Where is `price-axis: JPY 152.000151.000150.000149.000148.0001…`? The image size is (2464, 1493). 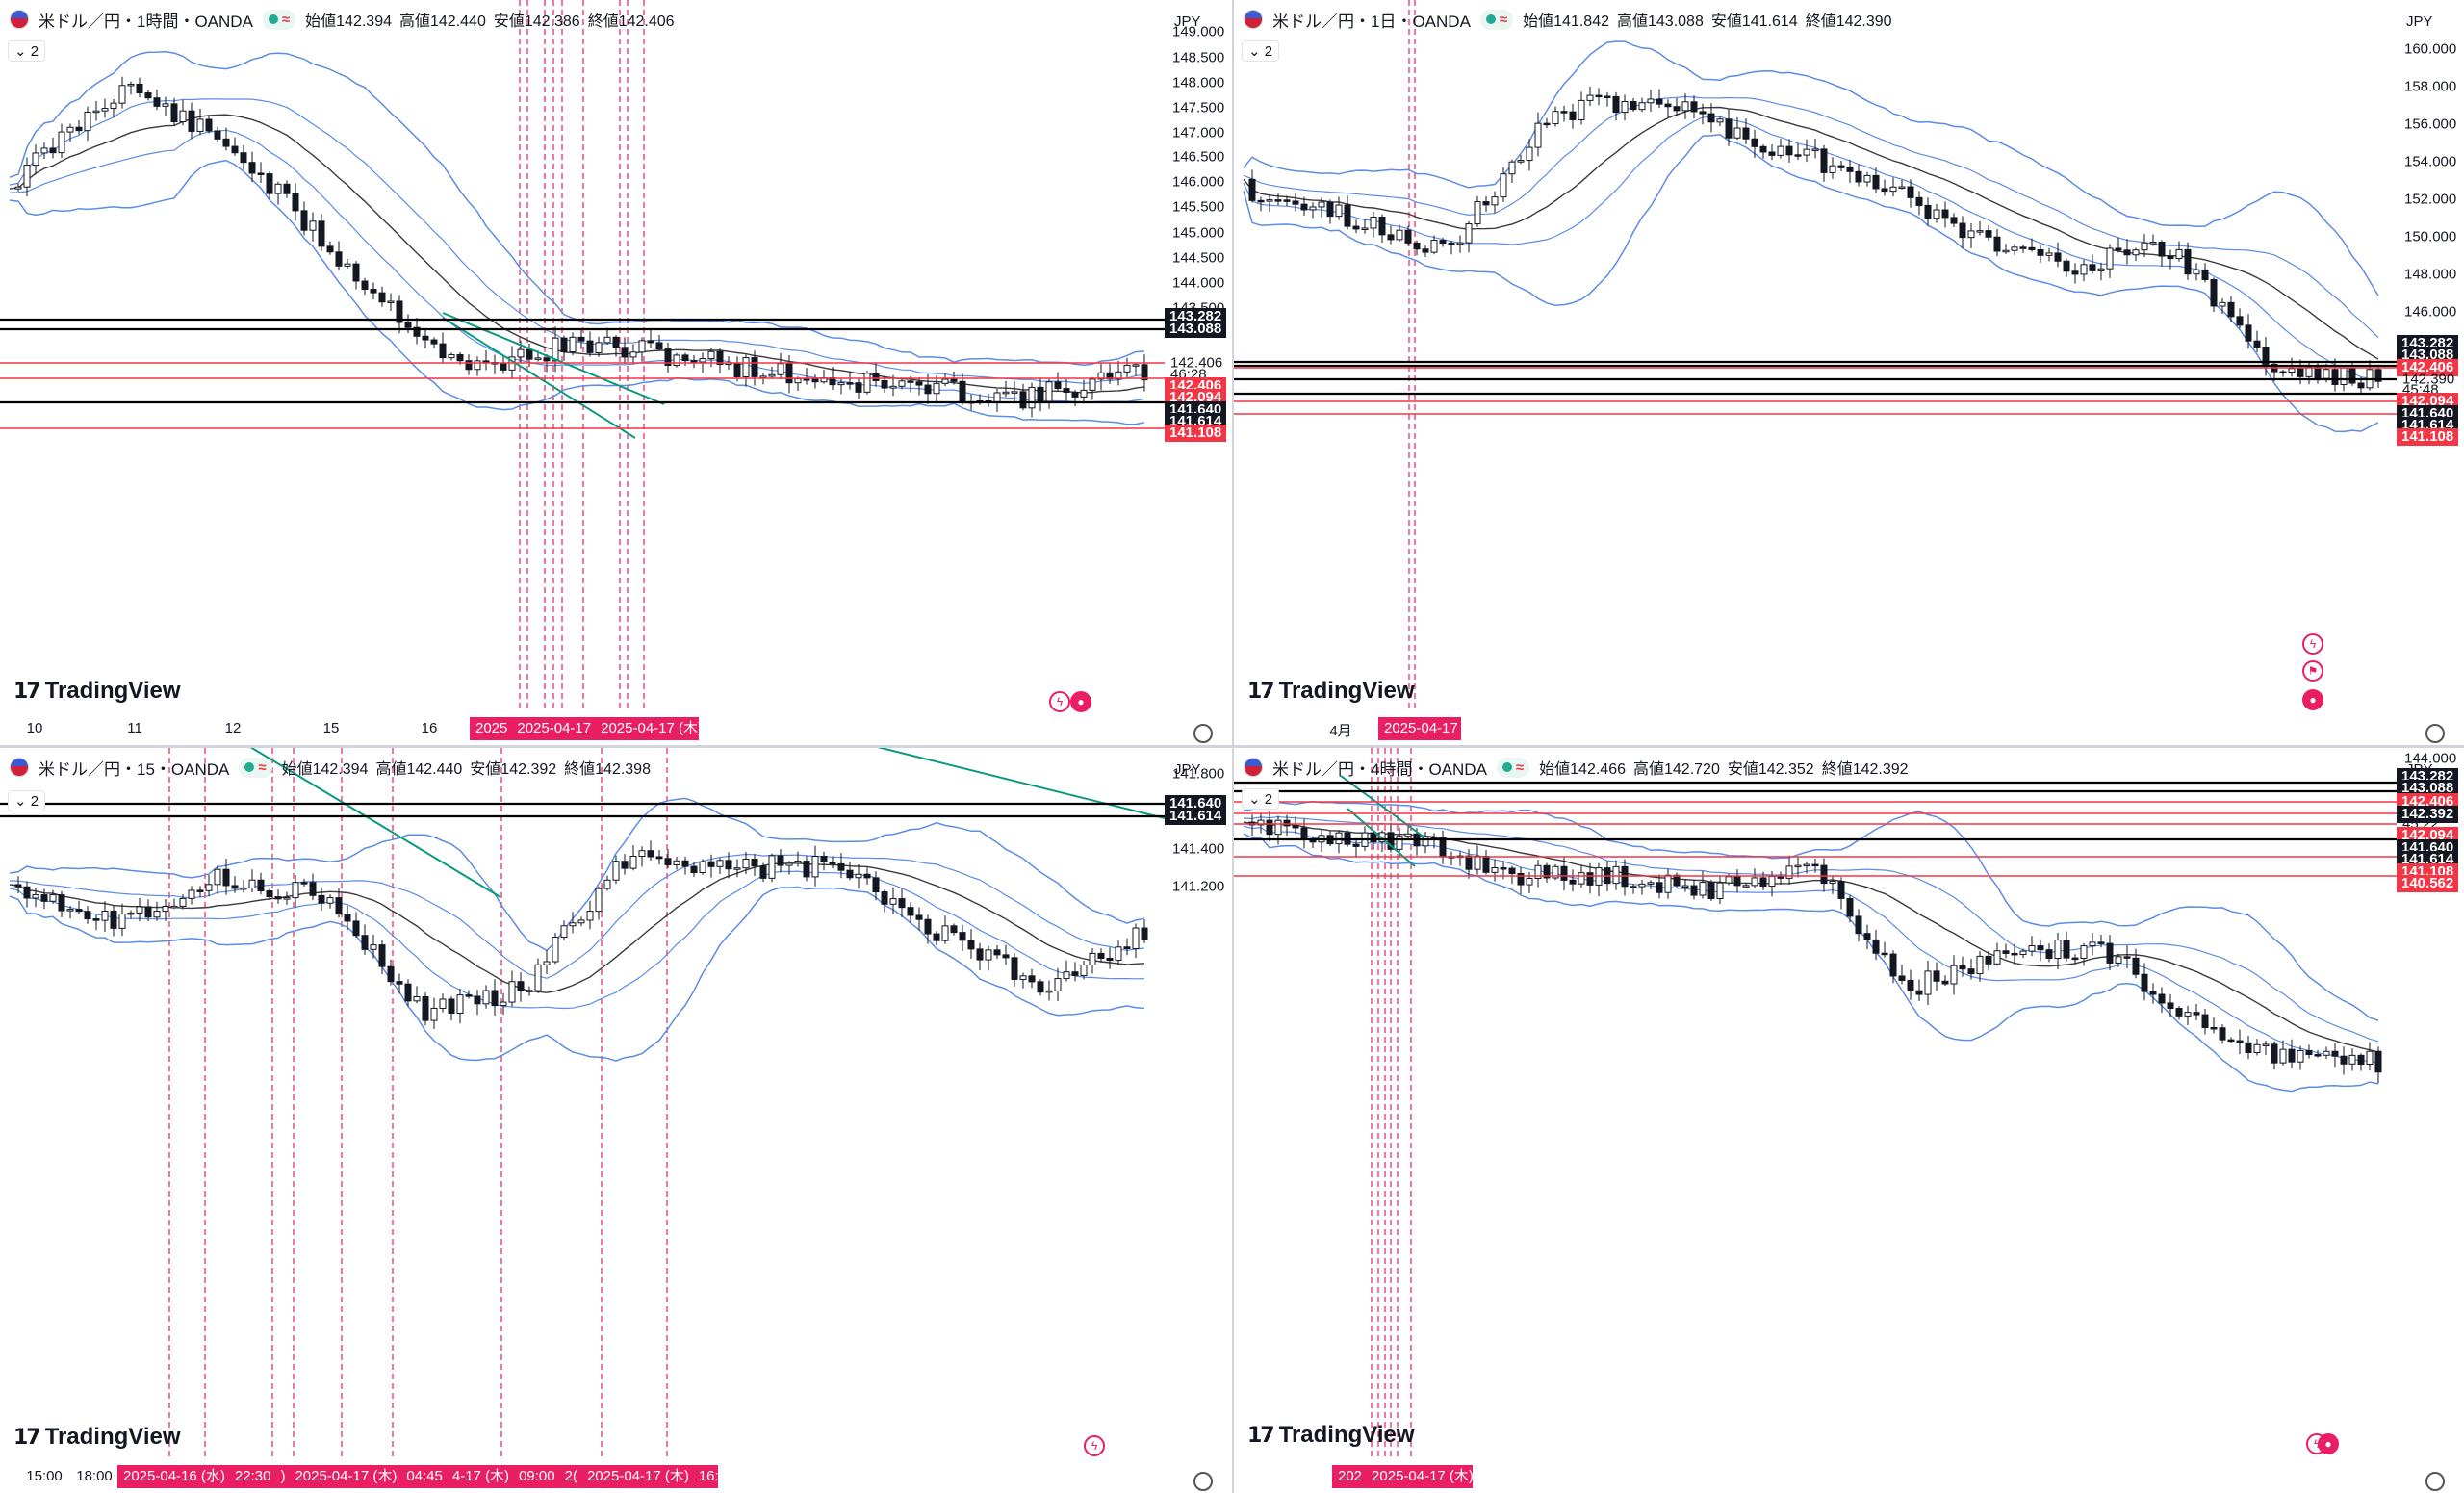
price-axis: JPY 152.000151.000150.000149.000148.0001… is located at coordinates (2430, 1104).